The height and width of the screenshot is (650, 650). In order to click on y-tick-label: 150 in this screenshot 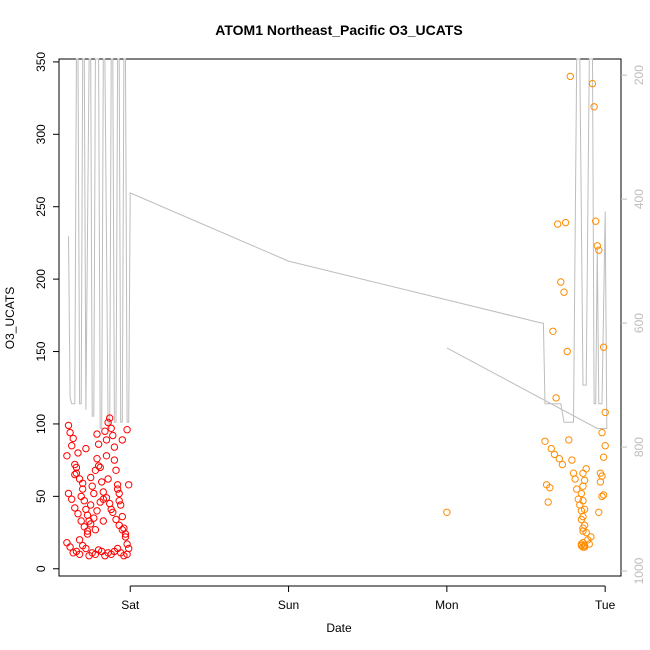, I will do `click(41, 351)`.